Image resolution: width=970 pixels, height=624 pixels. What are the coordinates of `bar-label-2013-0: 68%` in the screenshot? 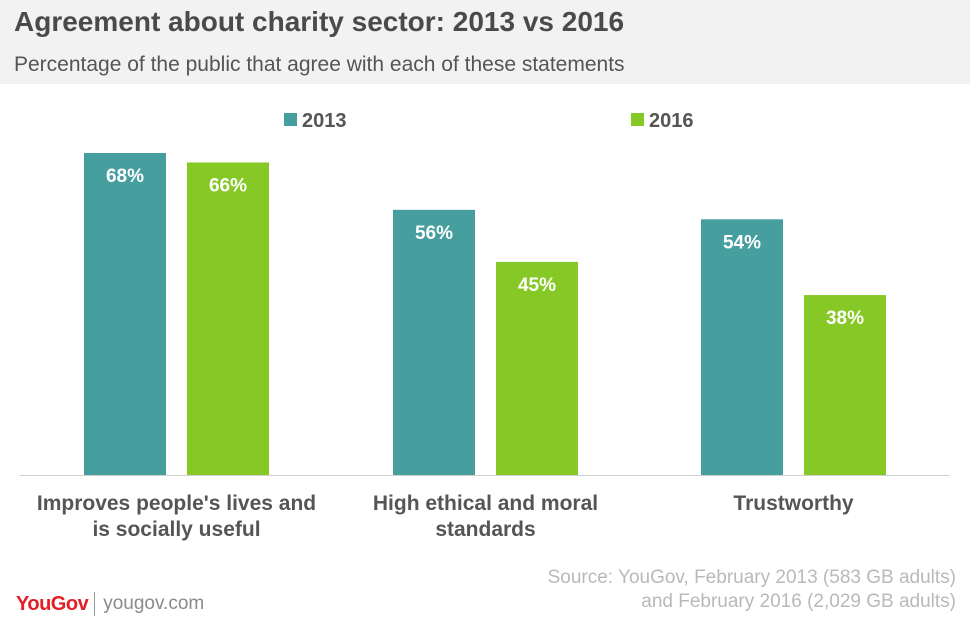 It's located at (125, 176).